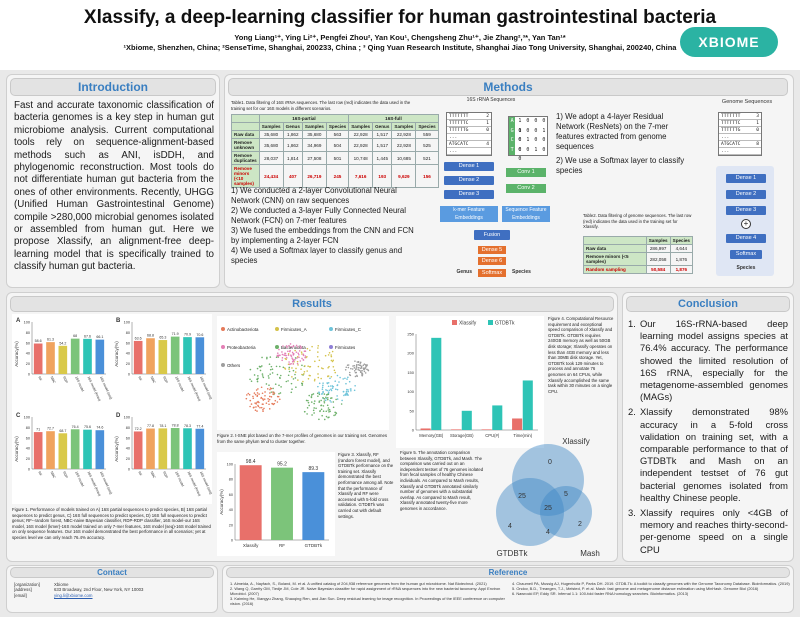 This screenshot has width=800, height=617. Describe the element at coordinates (292, 145) in the screenshot. I see `table1-cell: 1,862` at that location.